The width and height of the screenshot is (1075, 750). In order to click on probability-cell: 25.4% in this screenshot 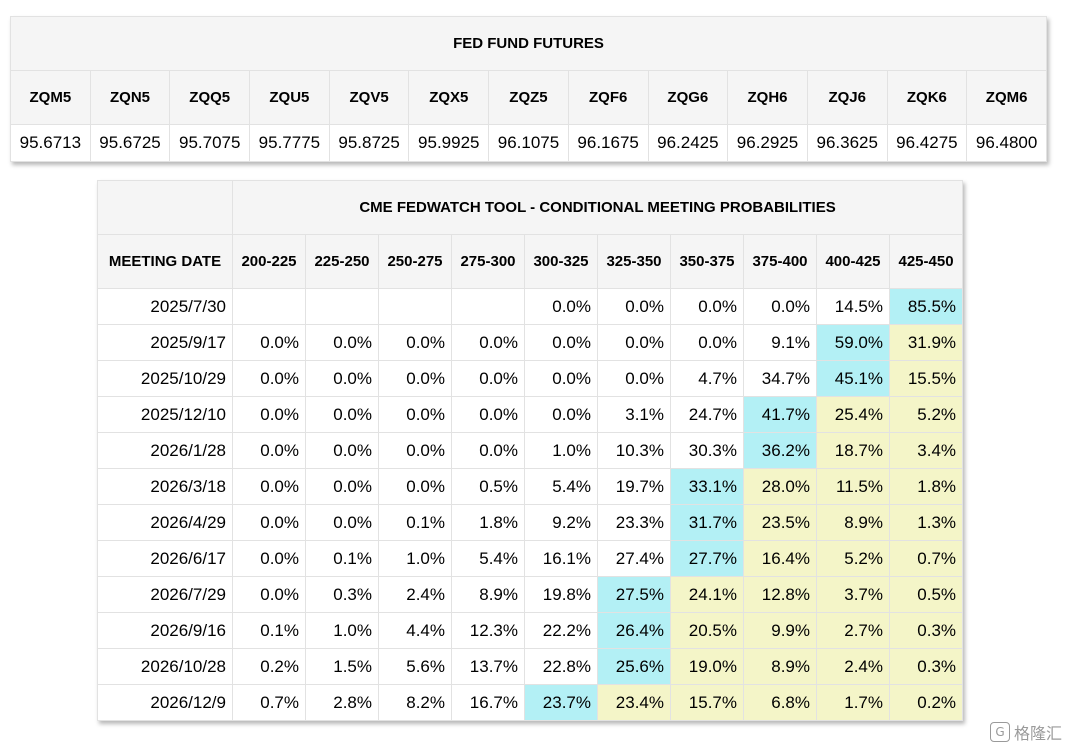, I will do `click(853, 414)`.